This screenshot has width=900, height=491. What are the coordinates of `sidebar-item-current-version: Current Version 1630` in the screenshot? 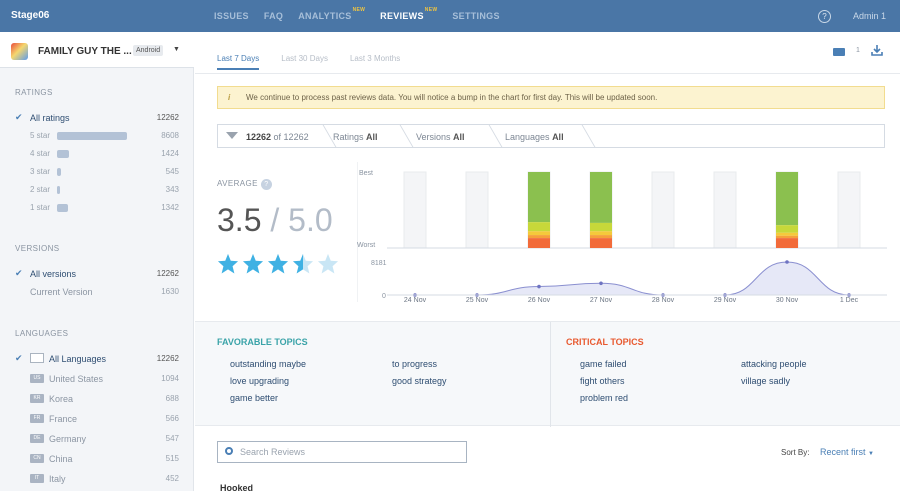 It's located at (97, 292).